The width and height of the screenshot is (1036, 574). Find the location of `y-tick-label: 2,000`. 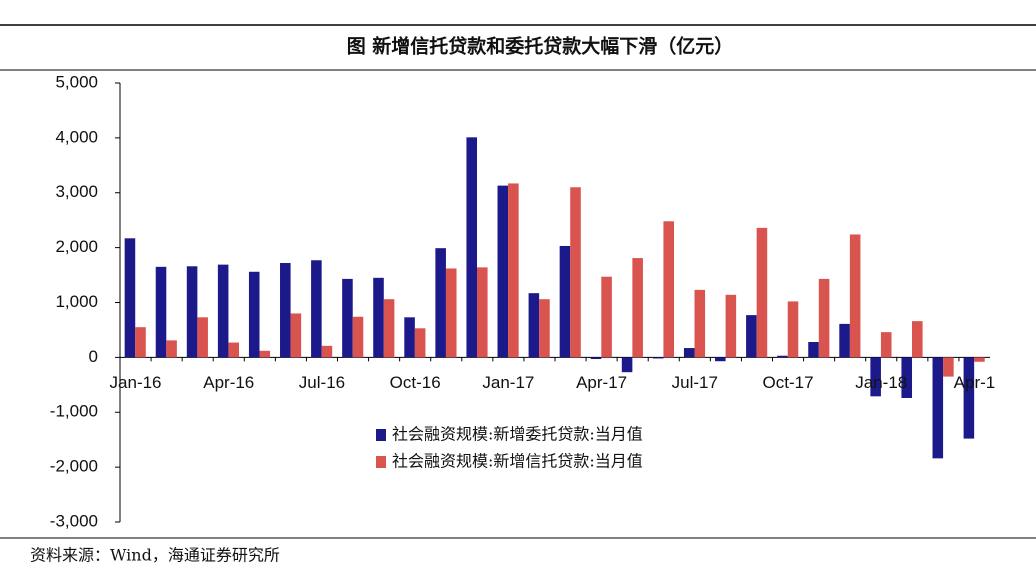

y-tick-label: 2,000 is located at coordinates (76, 246).